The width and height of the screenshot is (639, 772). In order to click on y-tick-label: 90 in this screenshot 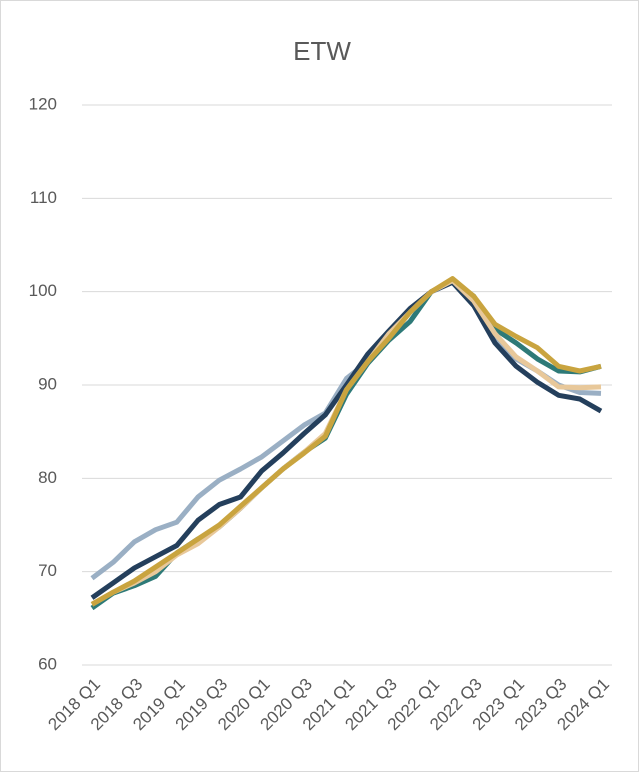, I will do `click(47, 383)`.